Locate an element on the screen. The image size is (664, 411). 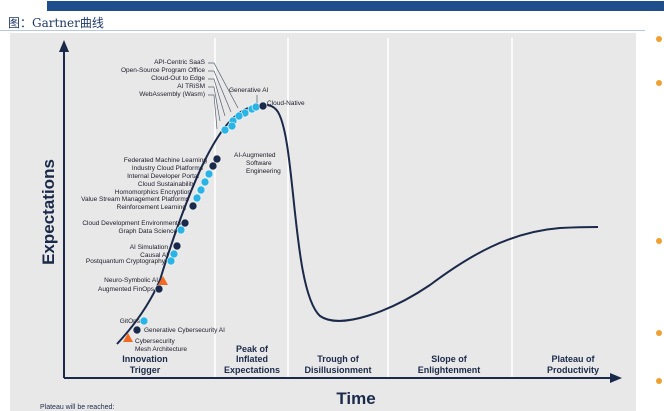
point-label: Cloud-Out to Edge is located at coordinates (178, 78).